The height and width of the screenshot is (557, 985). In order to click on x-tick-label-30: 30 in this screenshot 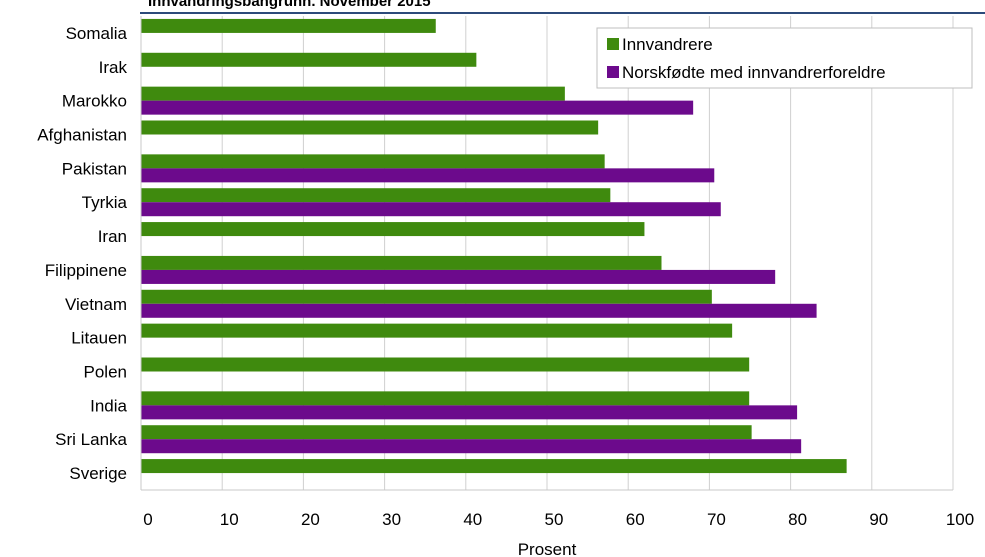, I will do `click(391, 519)`.